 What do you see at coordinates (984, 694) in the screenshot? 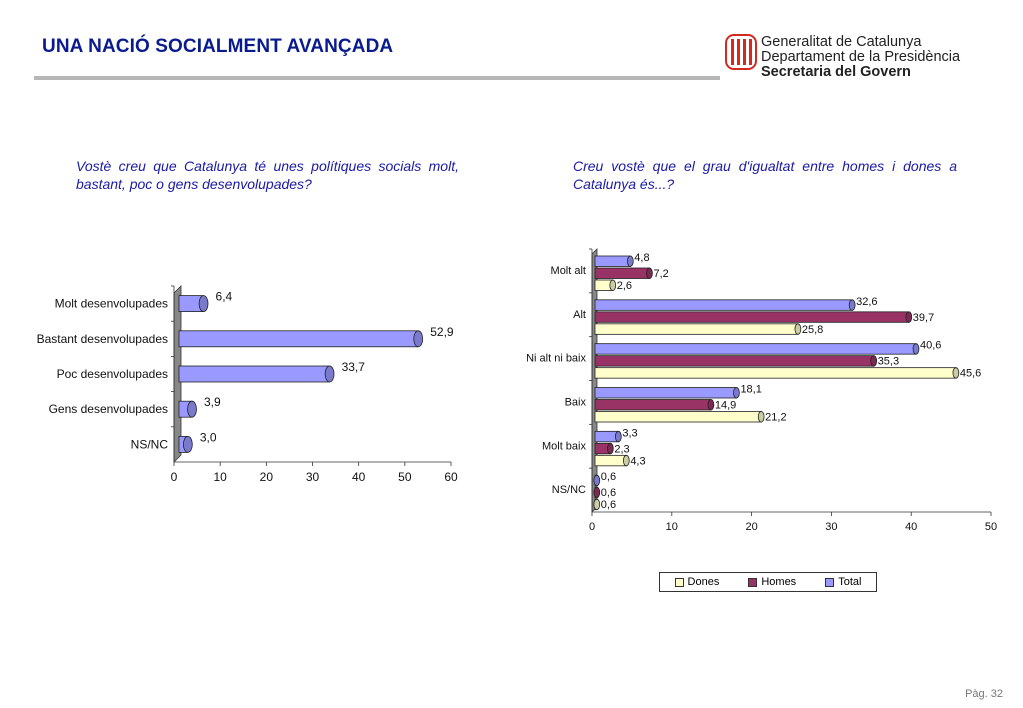
I see `page-number: Pàg. 32` at bounding box center [984, 694].